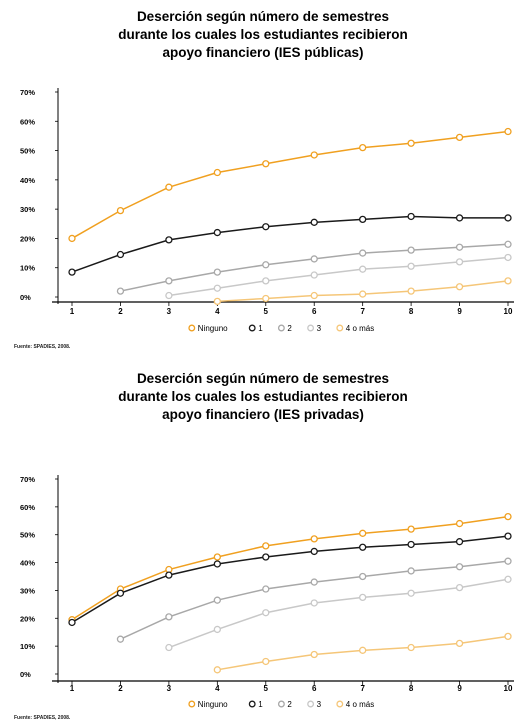 Image resolution: width=526 pixels, height=728 pixels. I want to click on y-tick-label: 30%, so click(27, 209).